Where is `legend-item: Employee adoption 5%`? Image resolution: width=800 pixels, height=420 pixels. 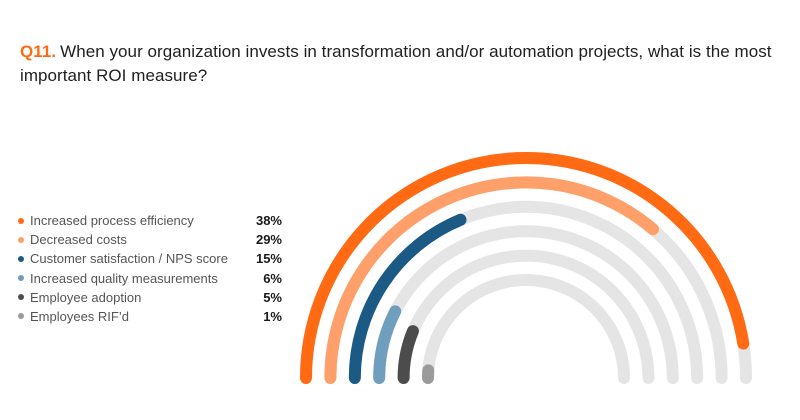 legend-item: Employee adoption 5% is located at coordinates (153, 297).